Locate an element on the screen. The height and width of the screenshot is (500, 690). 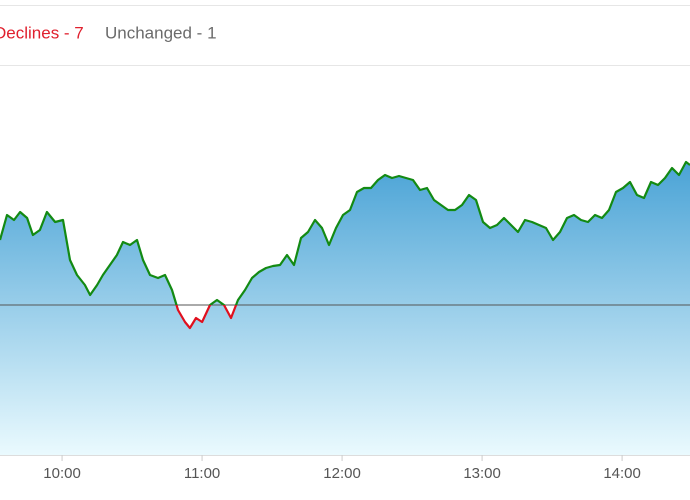
declines-count: Declines - 7 is located at coordinates (42, 32).